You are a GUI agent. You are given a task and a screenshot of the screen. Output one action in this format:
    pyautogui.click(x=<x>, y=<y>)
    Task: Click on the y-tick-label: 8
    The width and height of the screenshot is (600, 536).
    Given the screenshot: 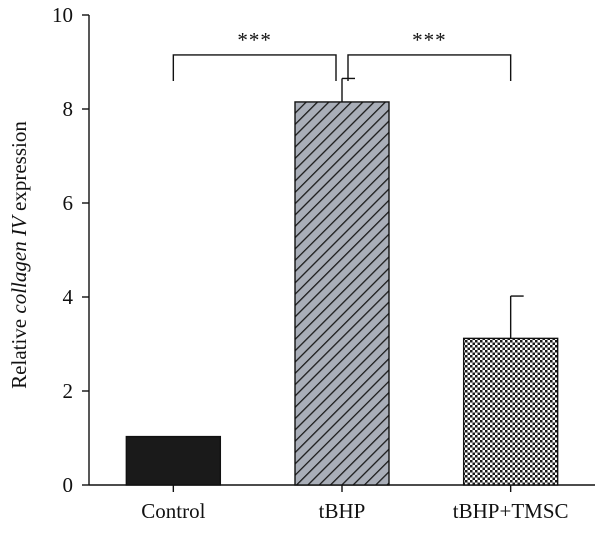 What is the action you would take?
    pyautogui.click(x=68, y=109)
    